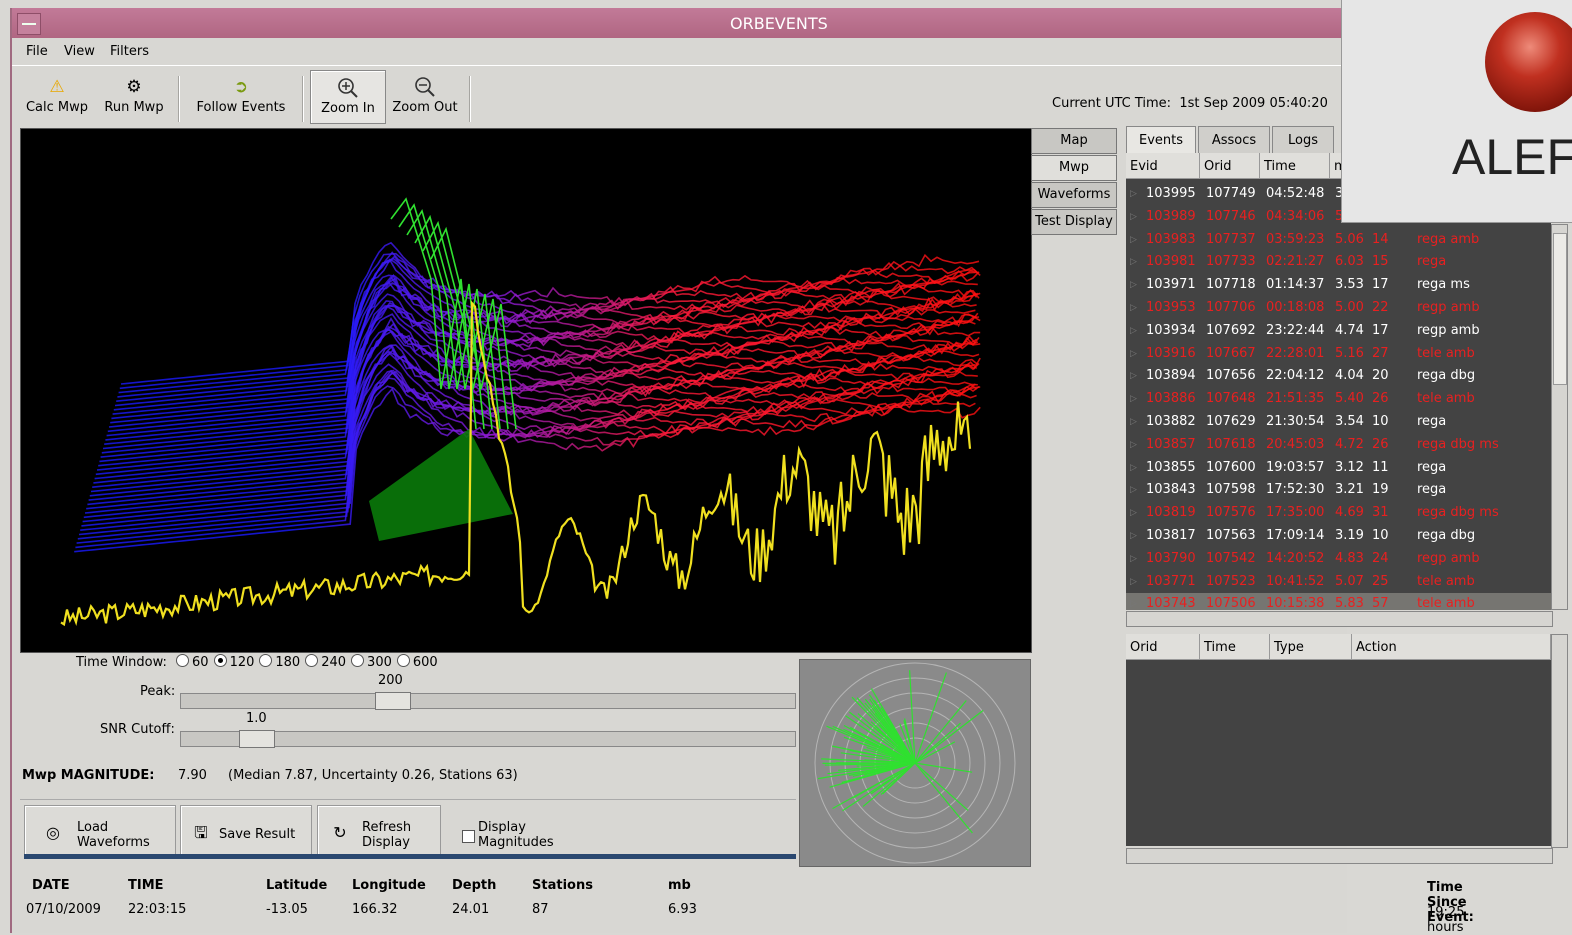 Image resolution: width=1572 pixels, height=935 pixels. I want to click on event-row: ▷ 103981 107733 02:21:27 6.03 15 rega, so click(1338, 262).